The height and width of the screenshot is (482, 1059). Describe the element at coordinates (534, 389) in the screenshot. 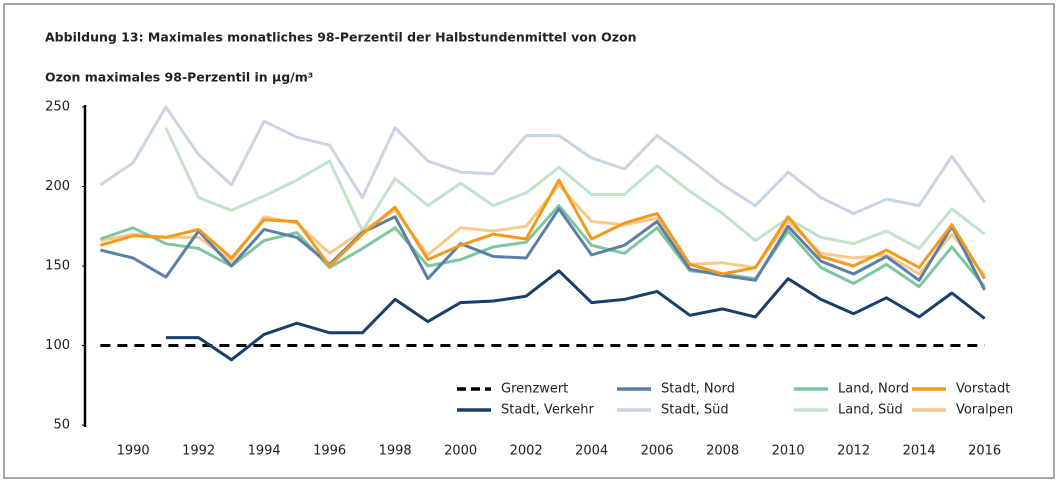

I see `legend-label: Grenzwert` at that location.